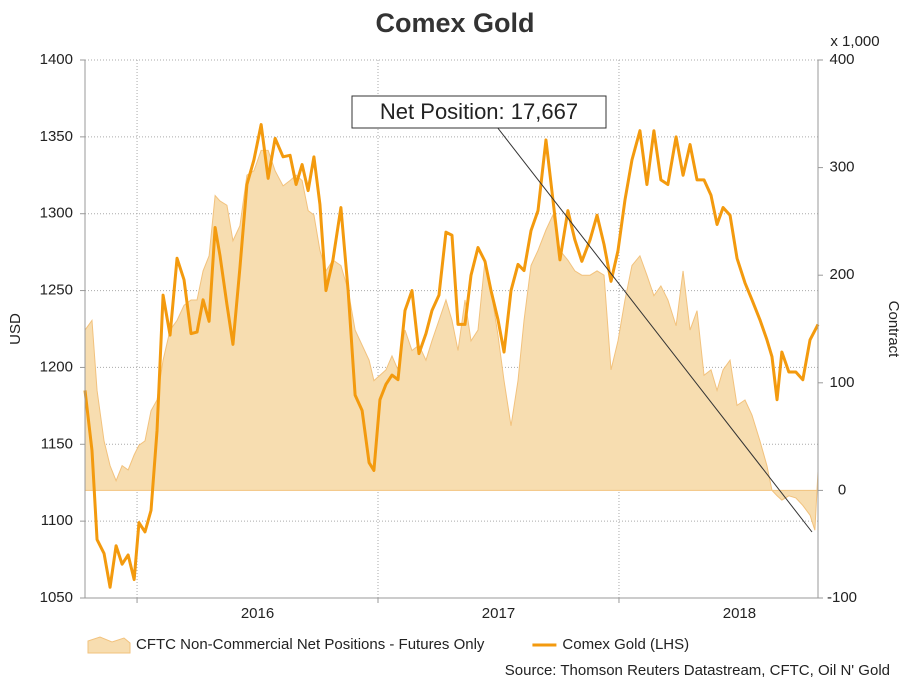 The width and height of the screenshot is (909, 687). I want to click on y2-tick-label: 0, so click(842, 489).